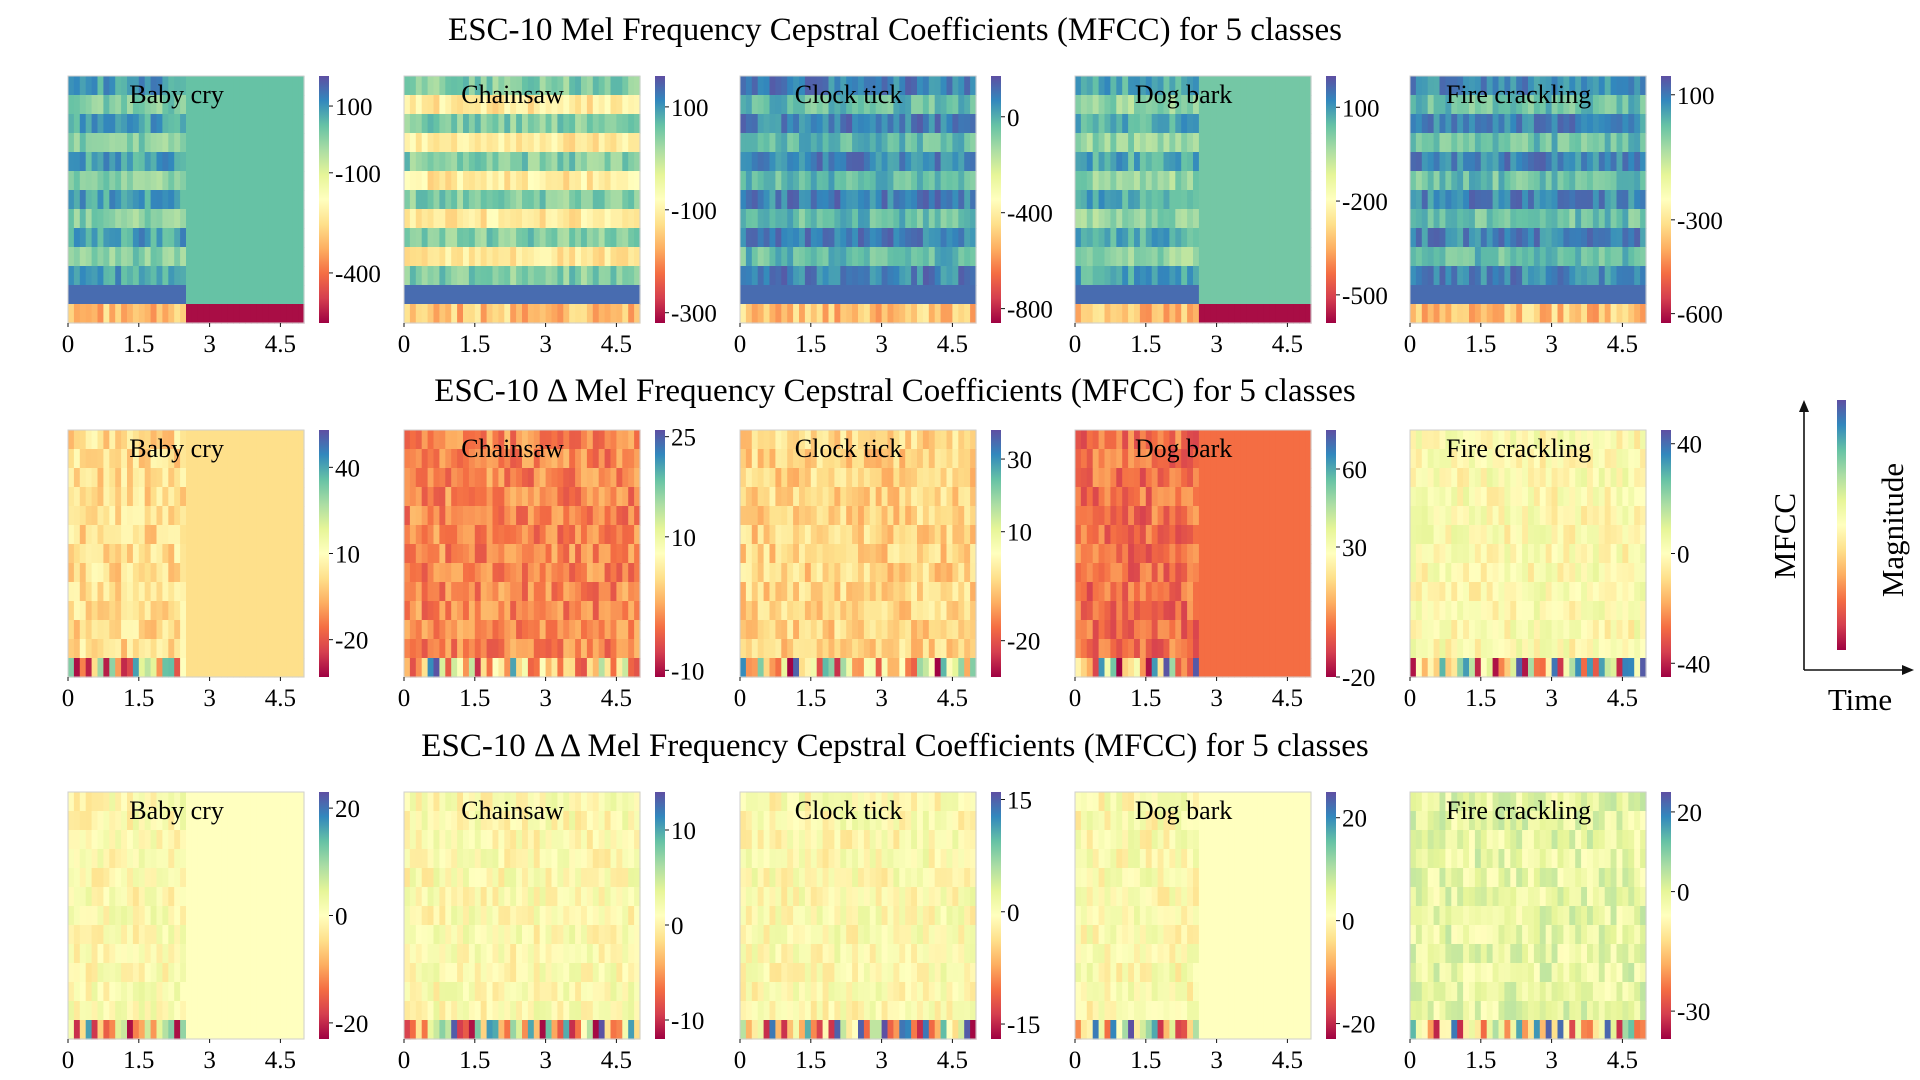 The height and width of the screenshot is (1080, 1920). What do you see at coordinates (1331, 553) in the screenshot?
I see `colorbar` at bounding box center [1331, 553].